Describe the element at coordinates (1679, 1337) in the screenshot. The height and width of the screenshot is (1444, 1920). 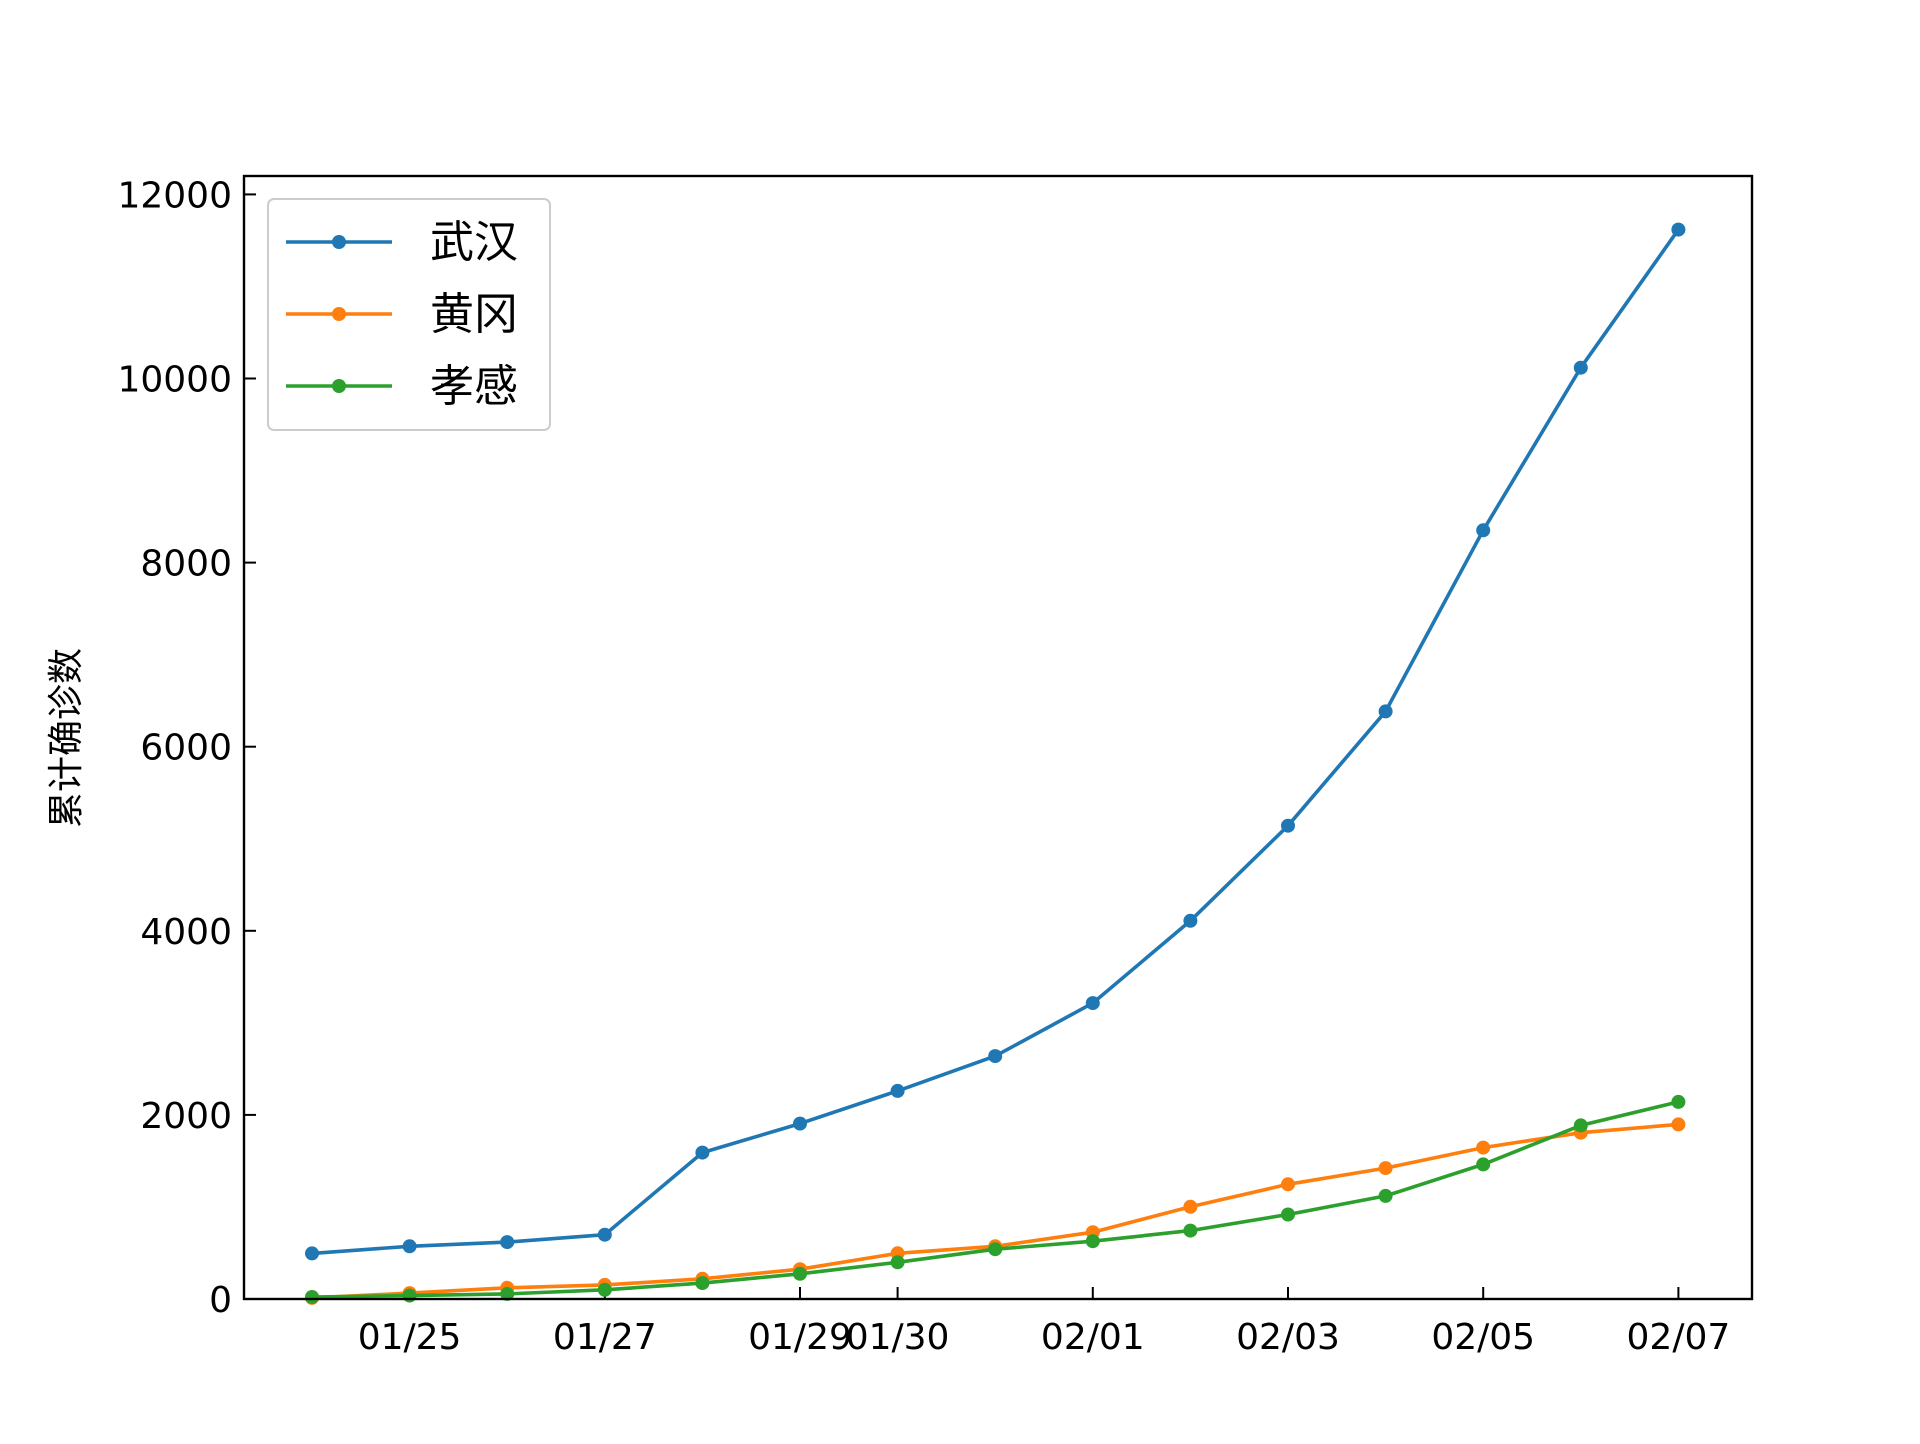
I see `x-tick-label: 02/07` at that location.